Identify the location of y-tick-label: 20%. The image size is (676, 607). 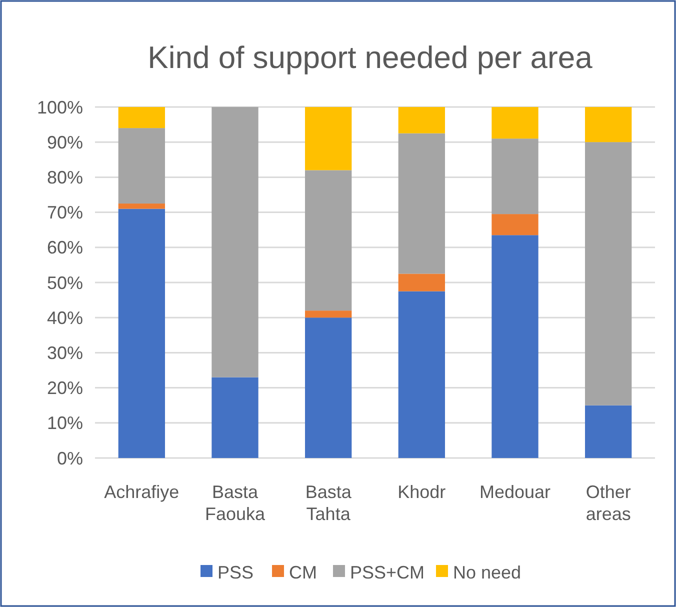
(64, 388).